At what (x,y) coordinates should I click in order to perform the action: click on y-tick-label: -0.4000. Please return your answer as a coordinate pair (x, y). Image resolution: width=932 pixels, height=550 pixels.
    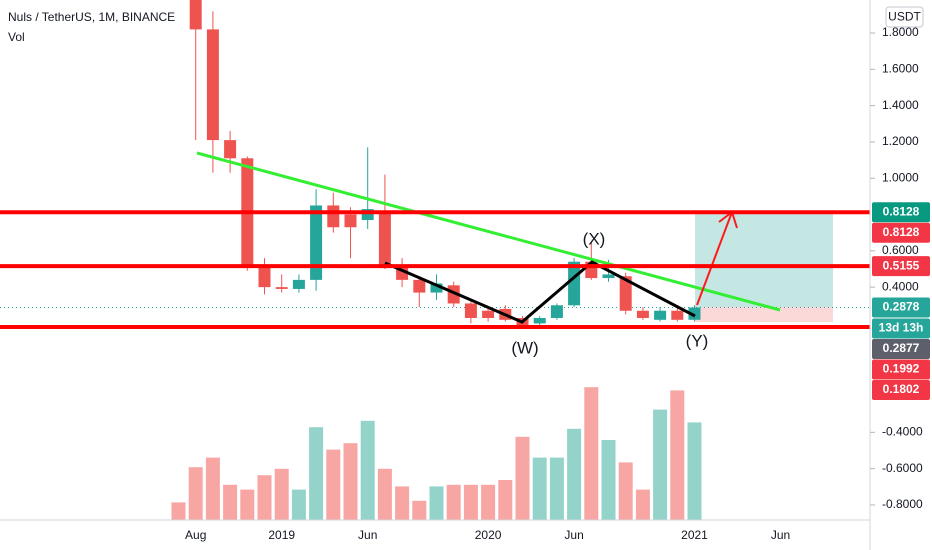
    Looking at the image, I should click on (902, 432).